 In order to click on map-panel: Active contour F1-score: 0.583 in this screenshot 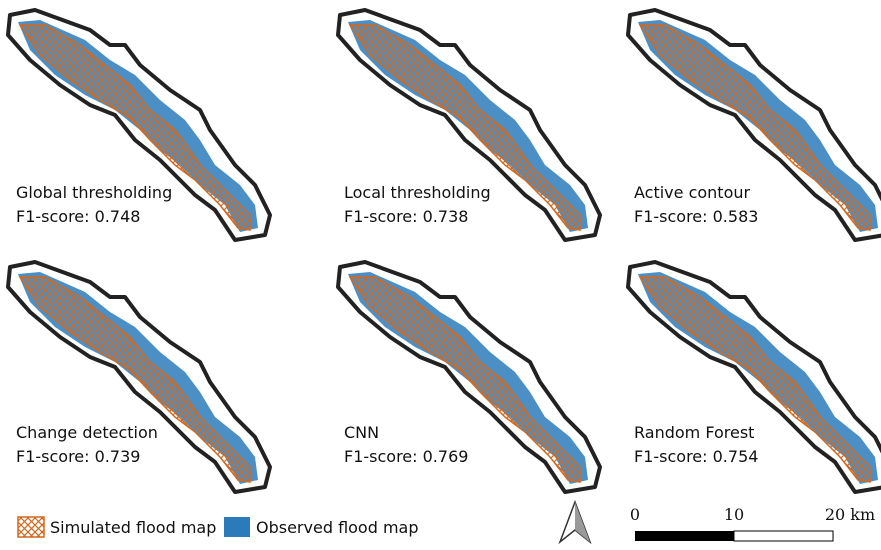, I will do `click(753, 125)`.